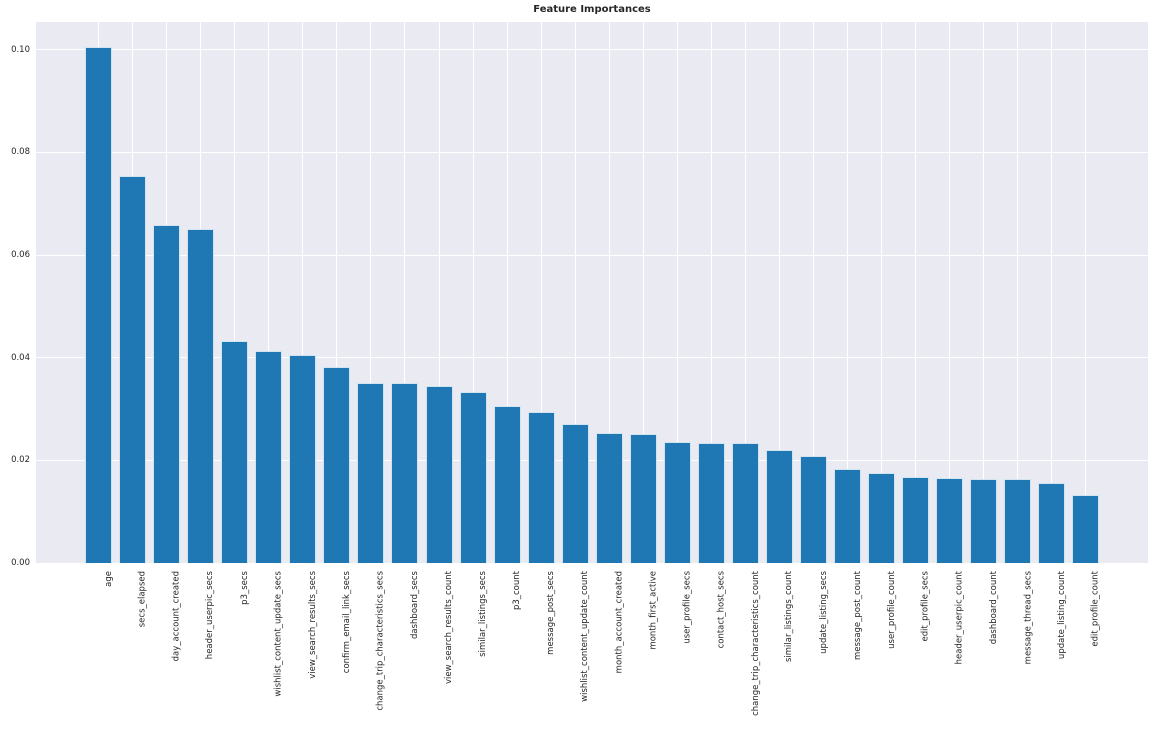 Image resolution: width=1156 pixels, height=732 pixels. What do you see at coordinates (959, 618) in the screenshot?
I see `x-tick-label-header_userpic_count: header_userpic_count` at bounding box center [959, 618].